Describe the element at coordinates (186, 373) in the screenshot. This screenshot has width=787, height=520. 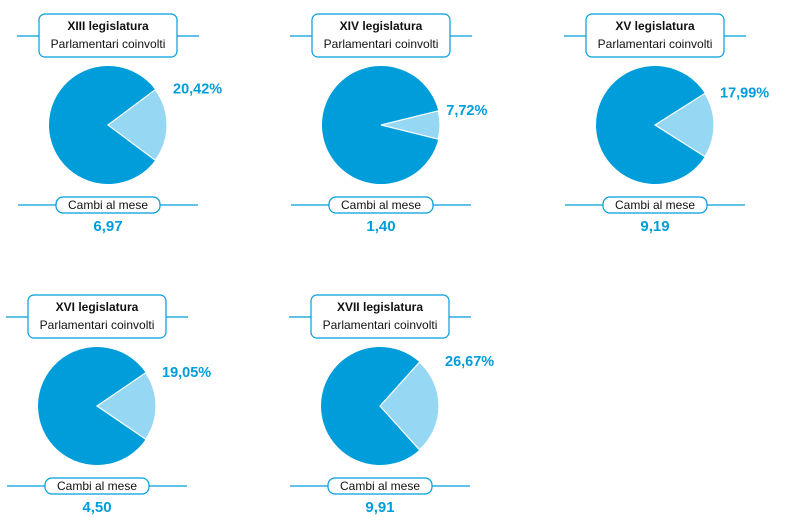
I see `percentage-label: 19,05%` at that location.